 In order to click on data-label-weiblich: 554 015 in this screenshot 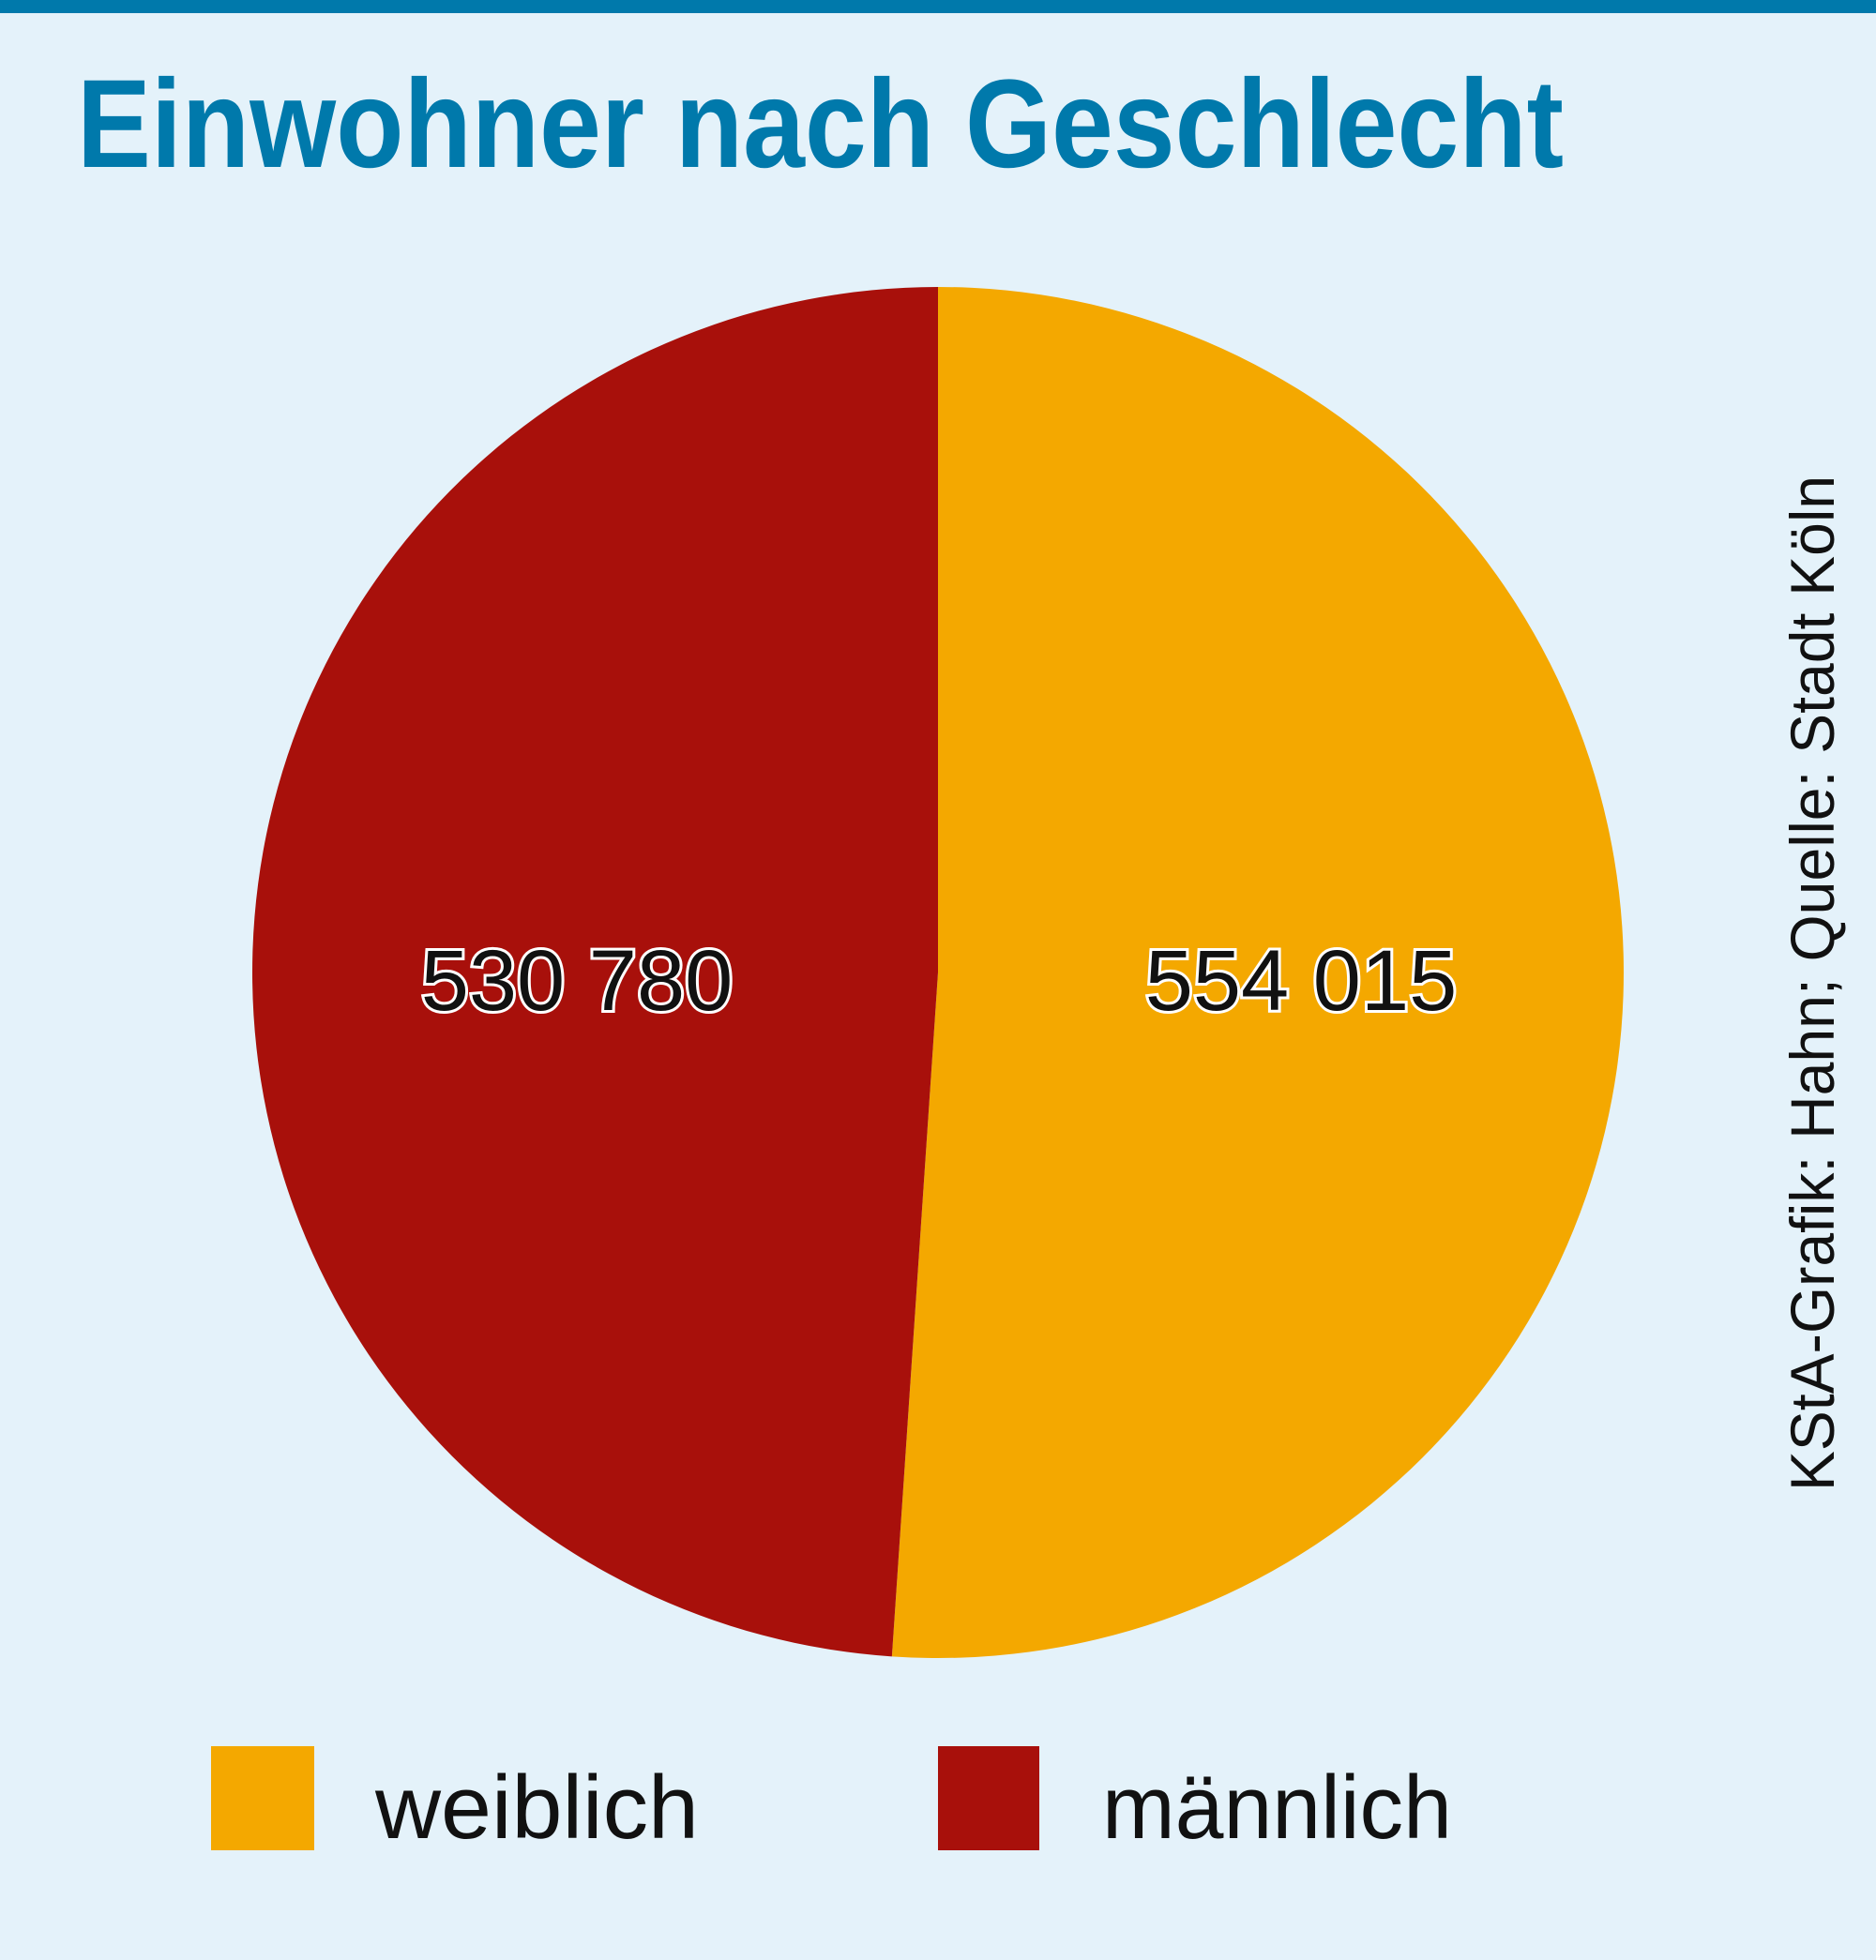, I will do `click(1301, 981)`.